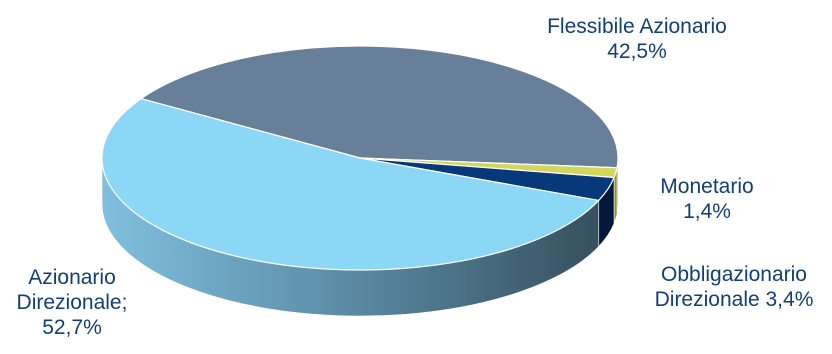 This screenshot has width=832, height=354. I want to click on data-label-line: Direzionale;, so click(72, 302).